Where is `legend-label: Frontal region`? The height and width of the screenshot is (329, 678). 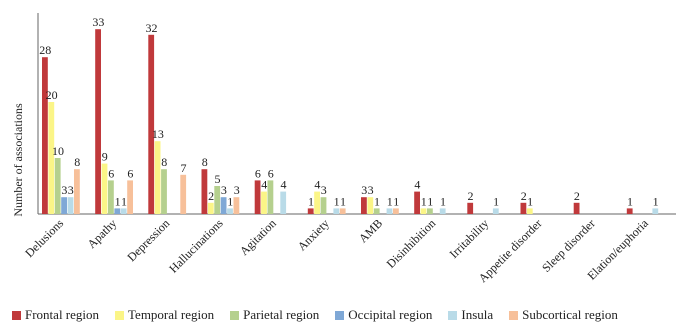 legend-label: Frontal region is located at coordinates (62, 314).